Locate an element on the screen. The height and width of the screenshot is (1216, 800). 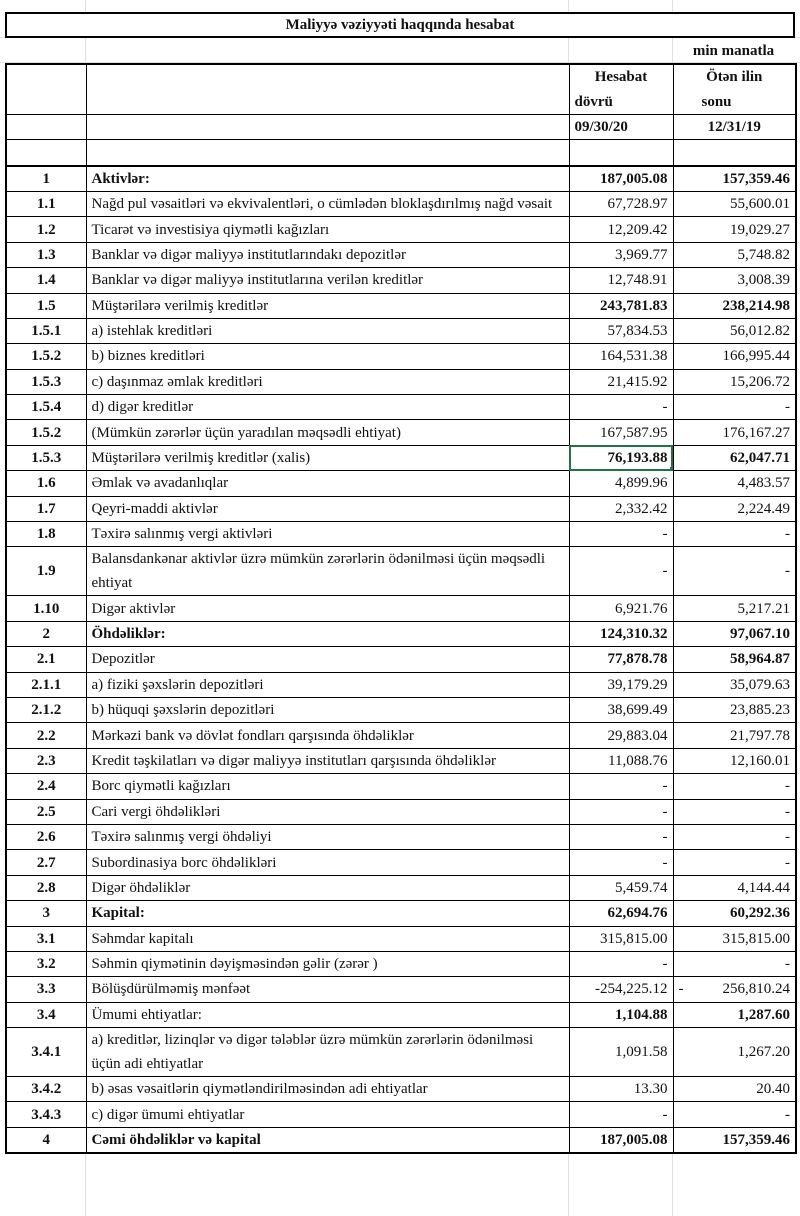
current-period-value: 38,699.49 is located at coordinates (621, 710).